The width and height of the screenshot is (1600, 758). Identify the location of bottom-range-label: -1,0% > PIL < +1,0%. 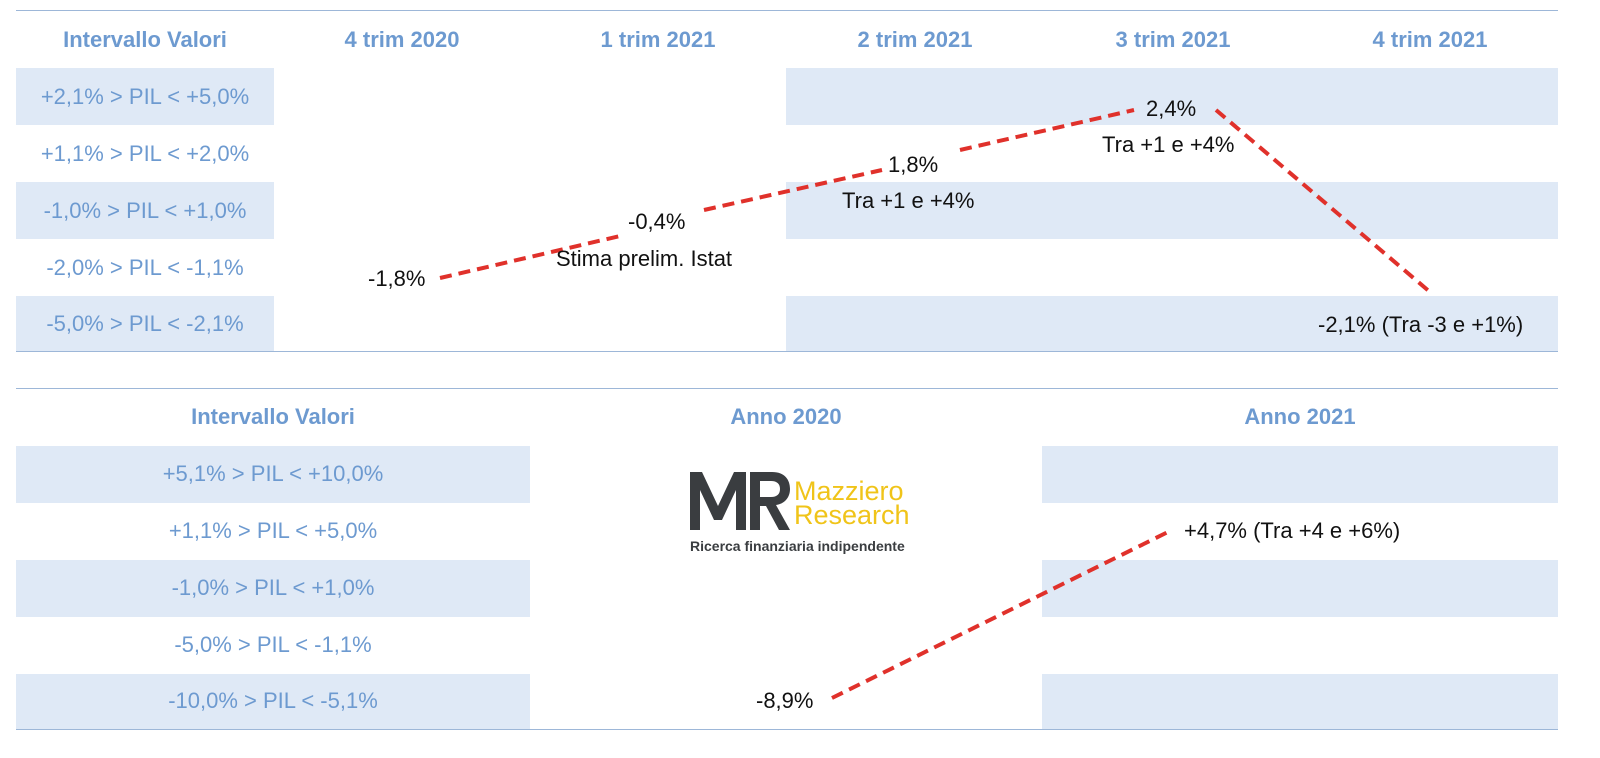
(273, 587).